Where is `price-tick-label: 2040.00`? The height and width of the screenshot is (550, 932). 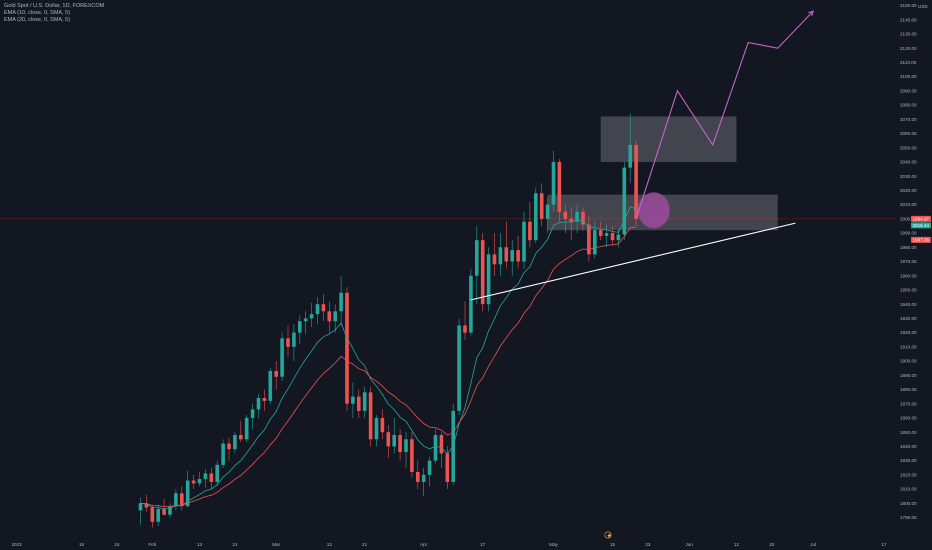
price-tick-label: 2040.00 is located at coordinates (908, 162).